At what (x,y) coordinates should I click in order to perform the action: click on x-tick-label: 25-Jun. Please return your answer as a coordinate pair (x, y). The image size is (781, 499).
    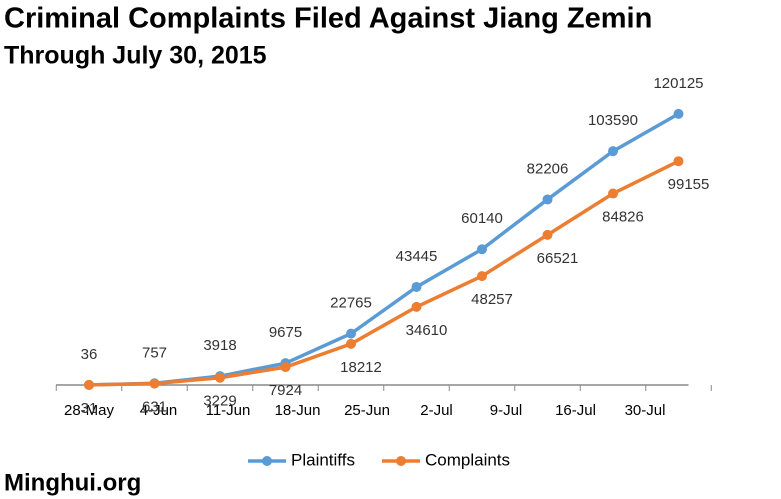
    Looking at the image, I should click on (367, 410).